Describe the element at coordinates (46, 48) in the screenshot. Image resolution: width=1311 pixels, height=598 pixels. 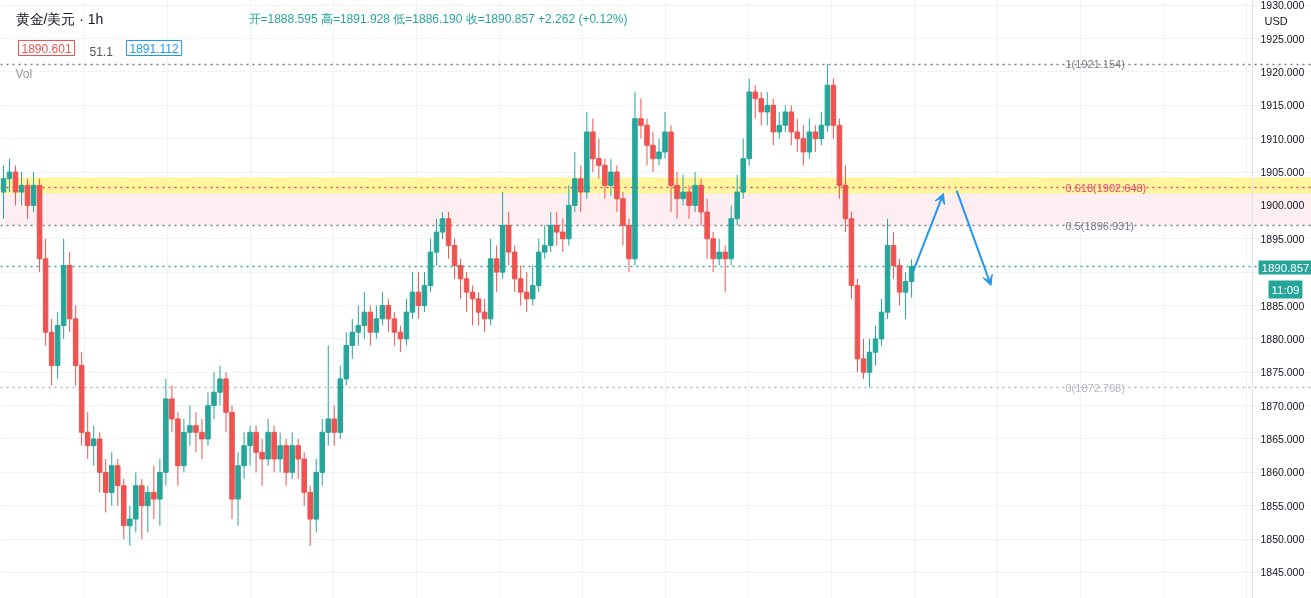
I see `annotation: 1890.601` at that location.